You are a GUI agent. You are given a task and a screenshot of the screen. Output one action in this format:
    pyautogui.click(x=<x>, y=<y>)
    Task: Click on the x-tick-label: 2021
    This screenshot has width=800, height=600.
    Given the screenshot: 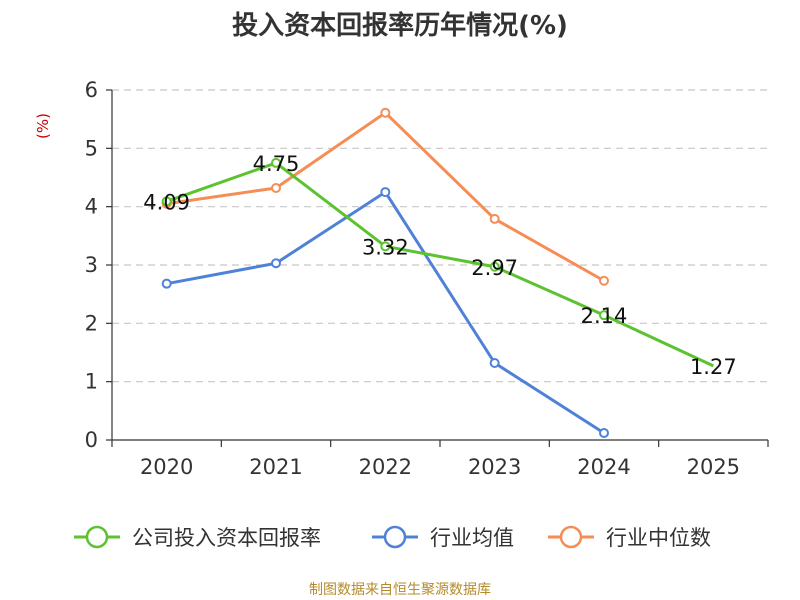 What is the action you would take?
    pyautogui.click(x=275, y=467)
    